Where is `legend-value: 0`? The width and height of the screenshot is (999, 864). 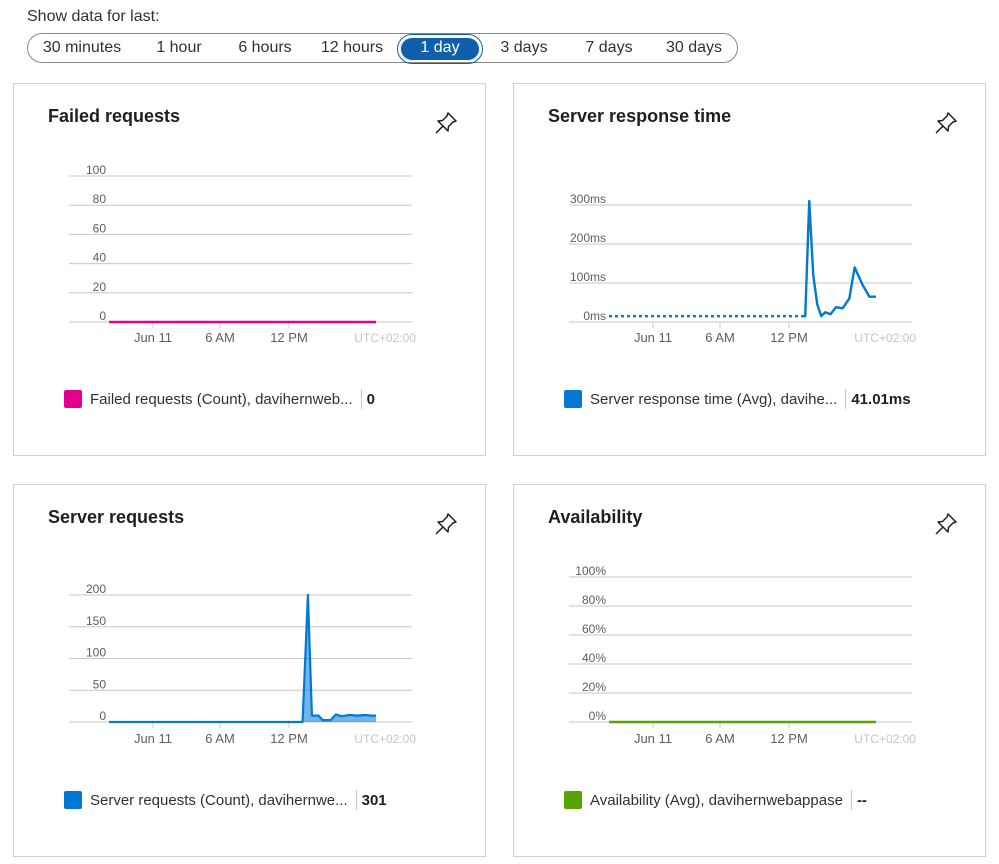 legend-value: 0 is located at coordinates (370, 399).